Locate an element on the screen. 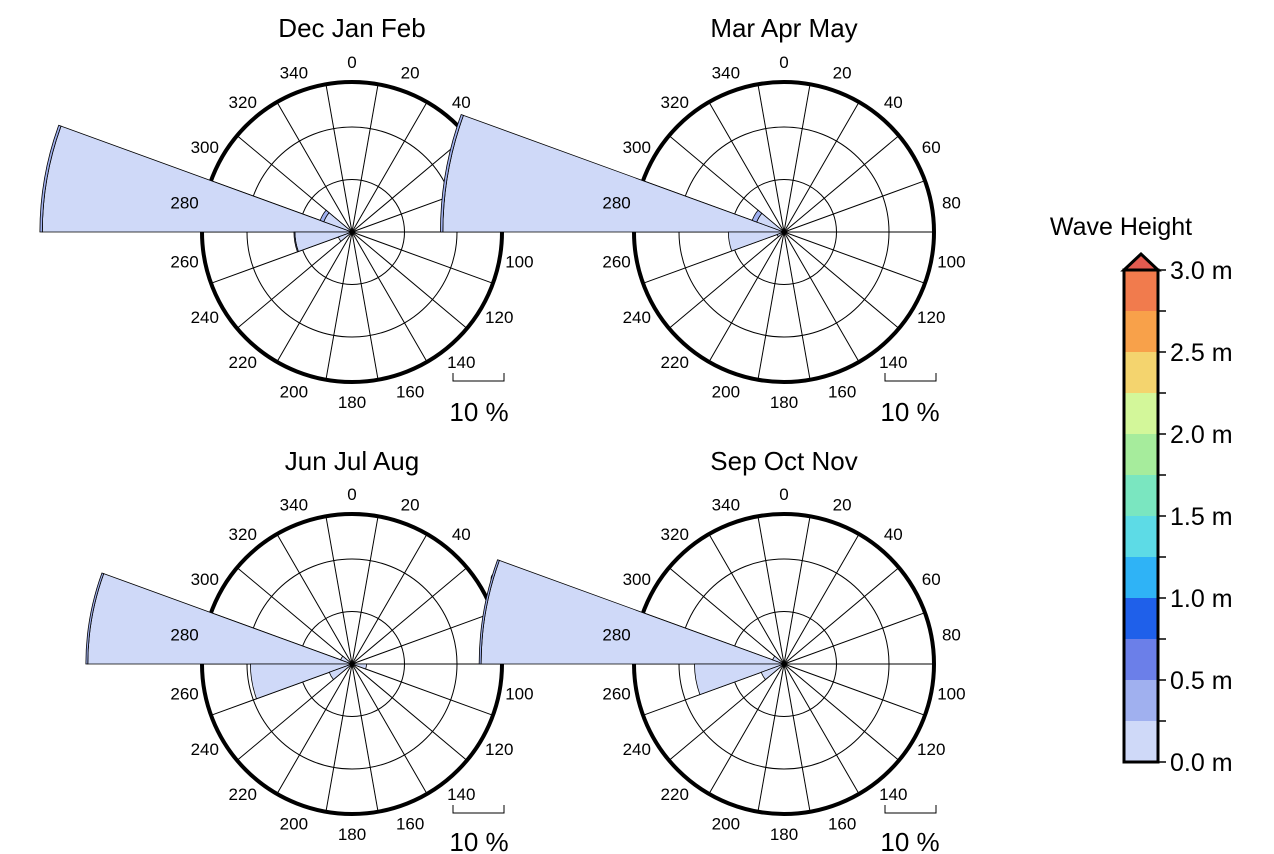 The height and width of the screenshot is (854, 1274). panel-title: Jun Jul Aug is located at coordinates (352, 461).